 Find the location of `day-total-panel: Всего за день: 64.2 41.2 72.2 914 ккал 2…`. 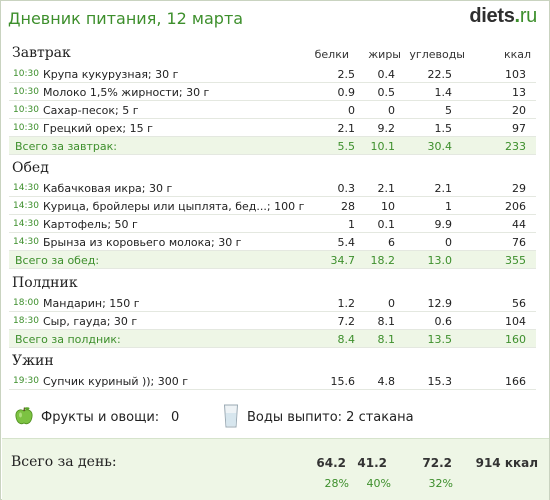

day-total-panel: Всего за день: 64.2 41.2 72.2 914 ккал 2… is located at coordinates (275, 469).